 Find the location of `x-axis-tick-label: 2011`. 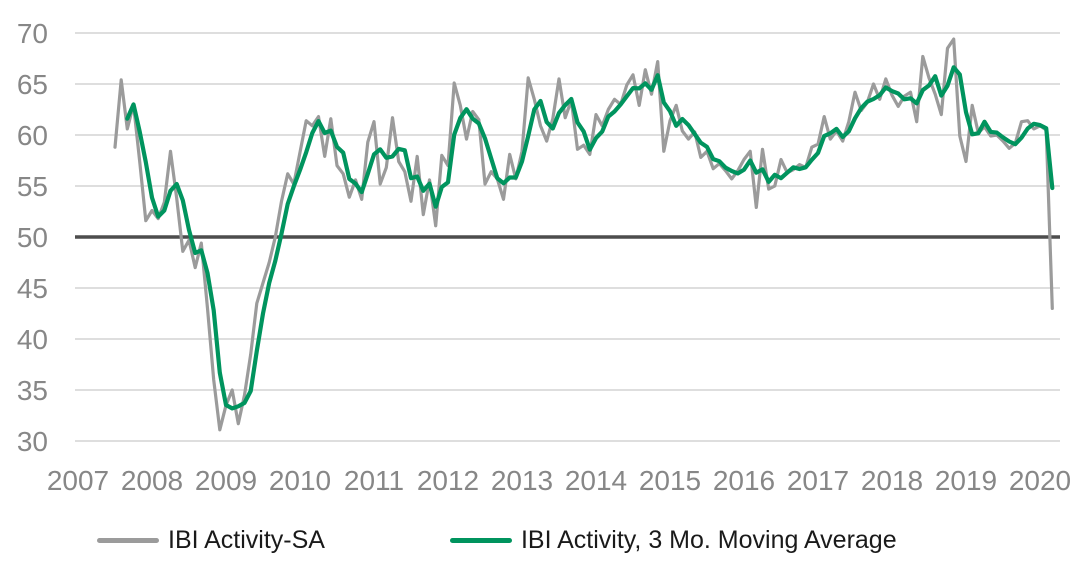

x-axis-tick-label: 2011 is located at coordinates (374, 480).